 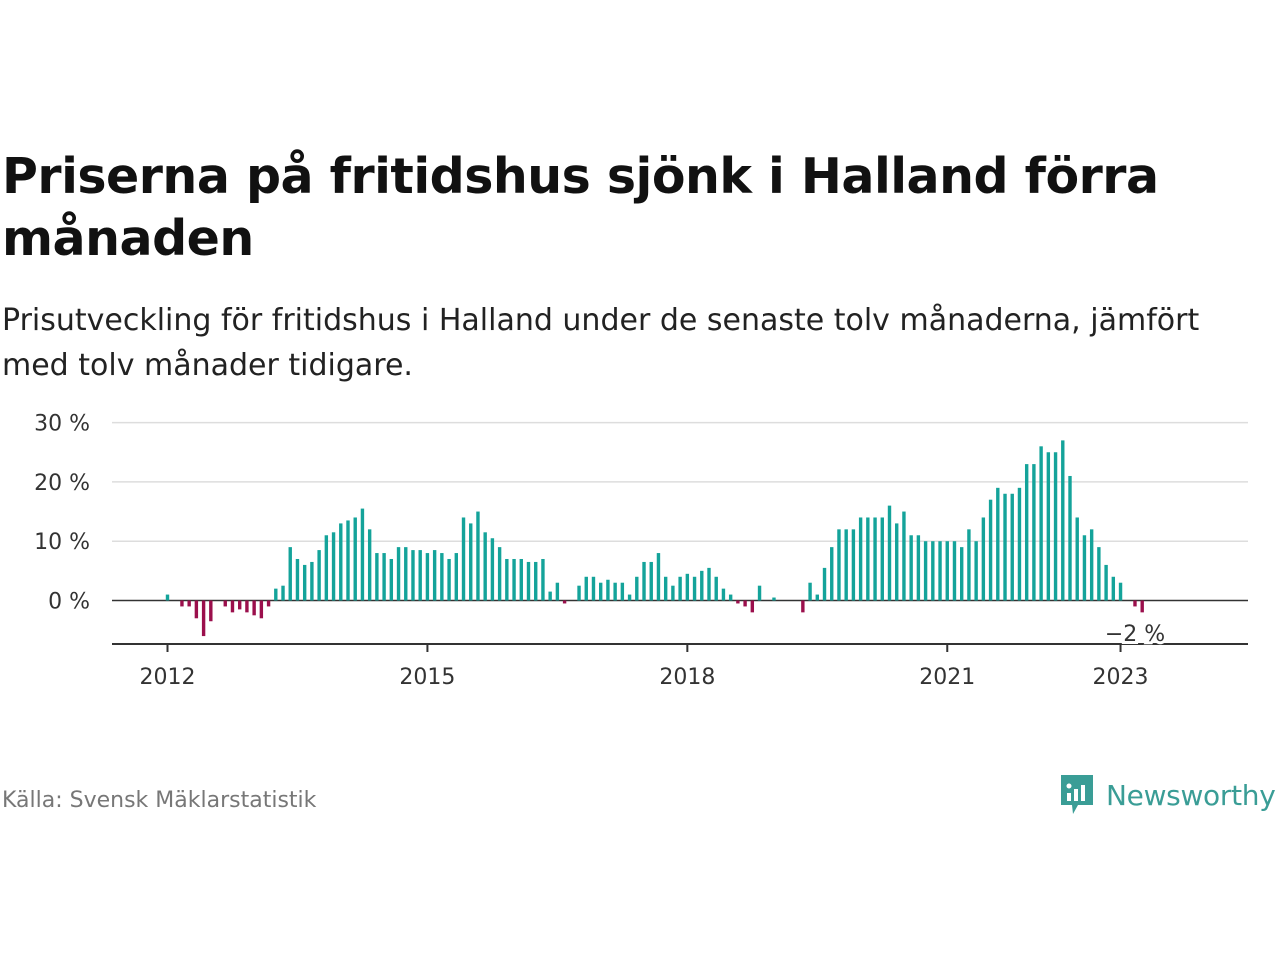 I want to click on brand-logo: Newsworthy, so click(x=1167, y=795).